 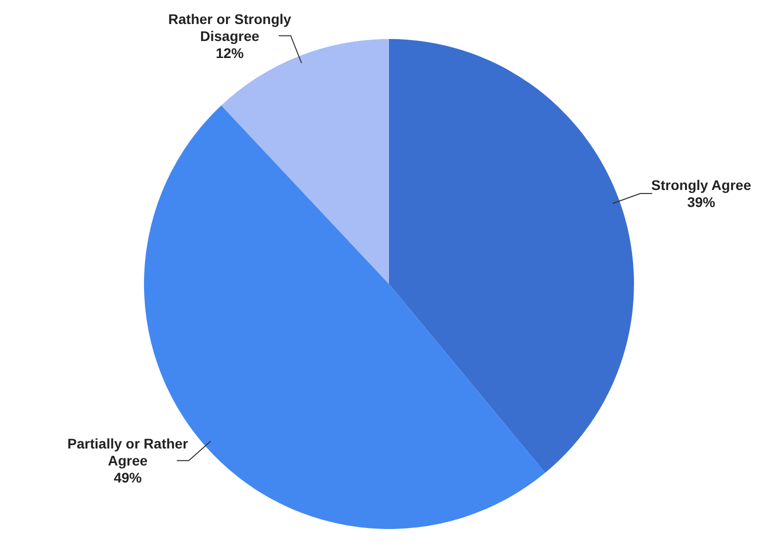 I want to click on slice-label: Rather or Strongly Disagree, so click(x=230, y=27).